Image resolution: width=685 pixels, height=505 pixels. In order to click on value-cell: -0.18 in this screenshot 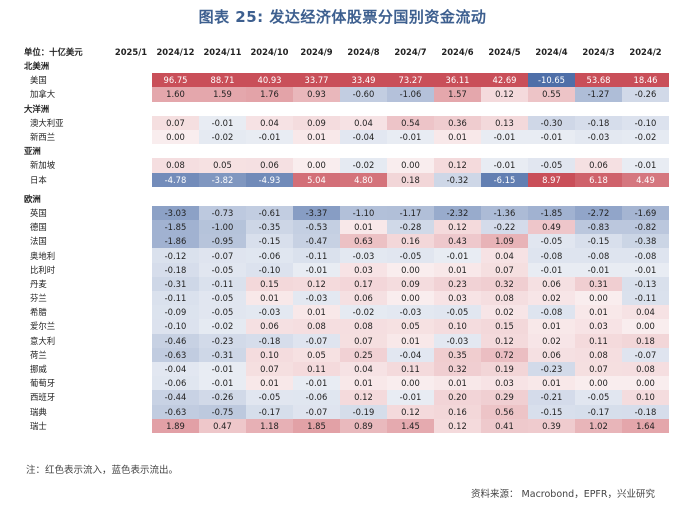, I will do `click(645, 411)`.